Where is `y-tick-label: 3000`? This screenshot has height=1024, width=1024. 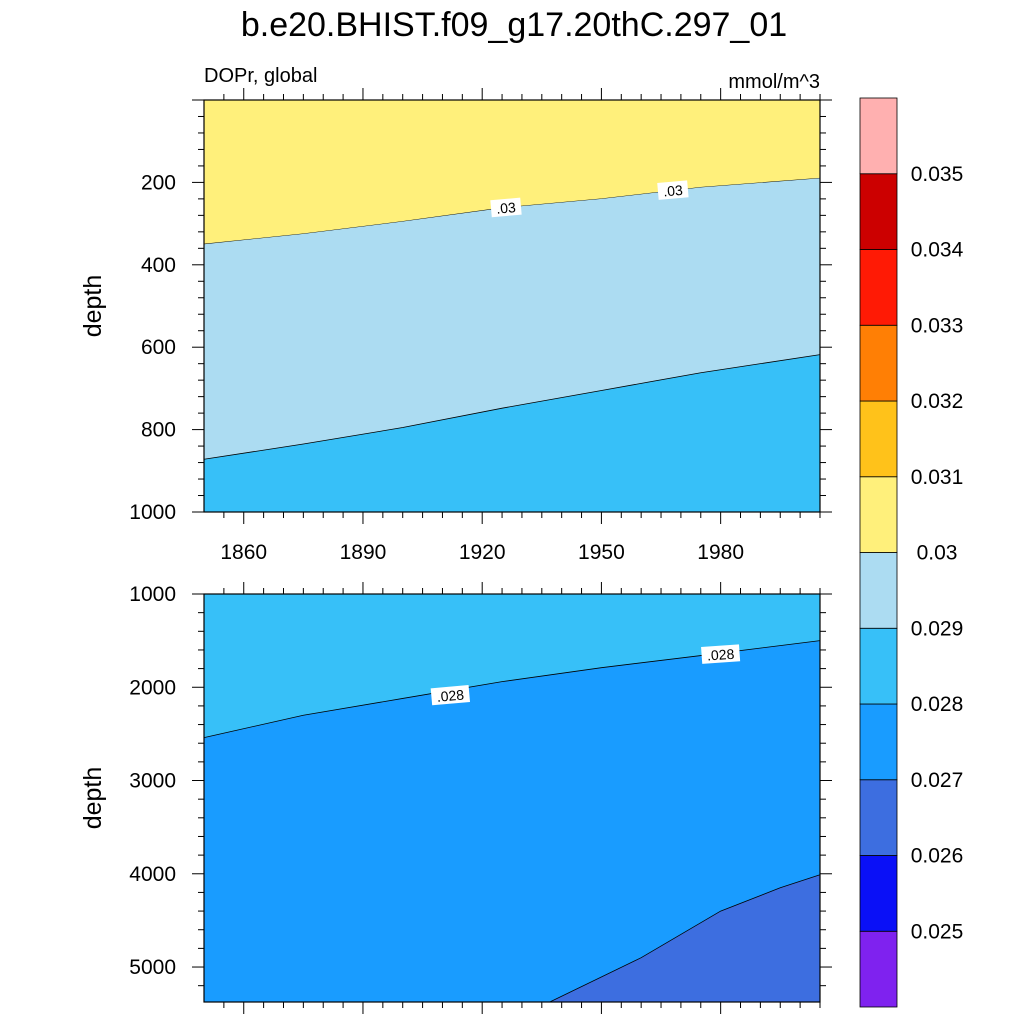 y-tick-label: 3000 is located at coordinates (152, 781).